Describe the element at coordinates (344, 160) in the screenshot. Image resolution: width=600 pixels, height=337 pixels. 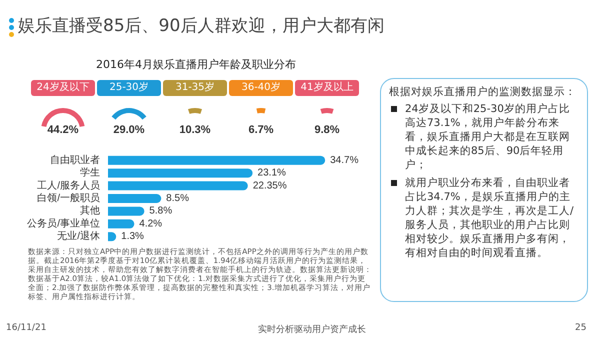
I see `data-label: 34.7%` at that location.